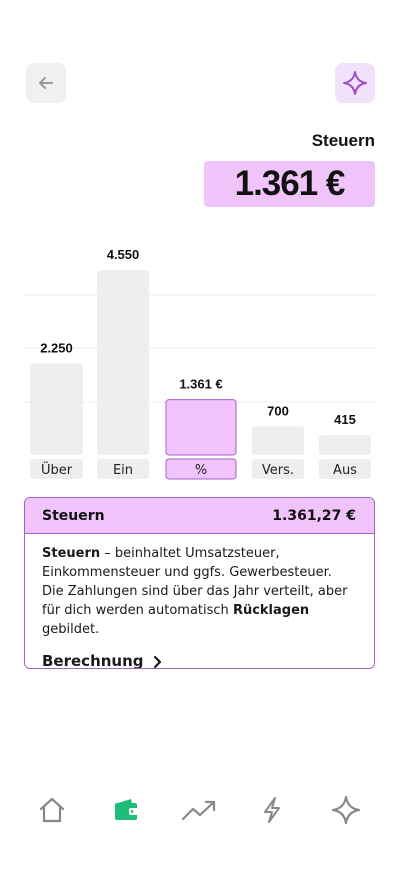 The image size is (400, 871). I want to click on lightning-icon, so click(272, 810).